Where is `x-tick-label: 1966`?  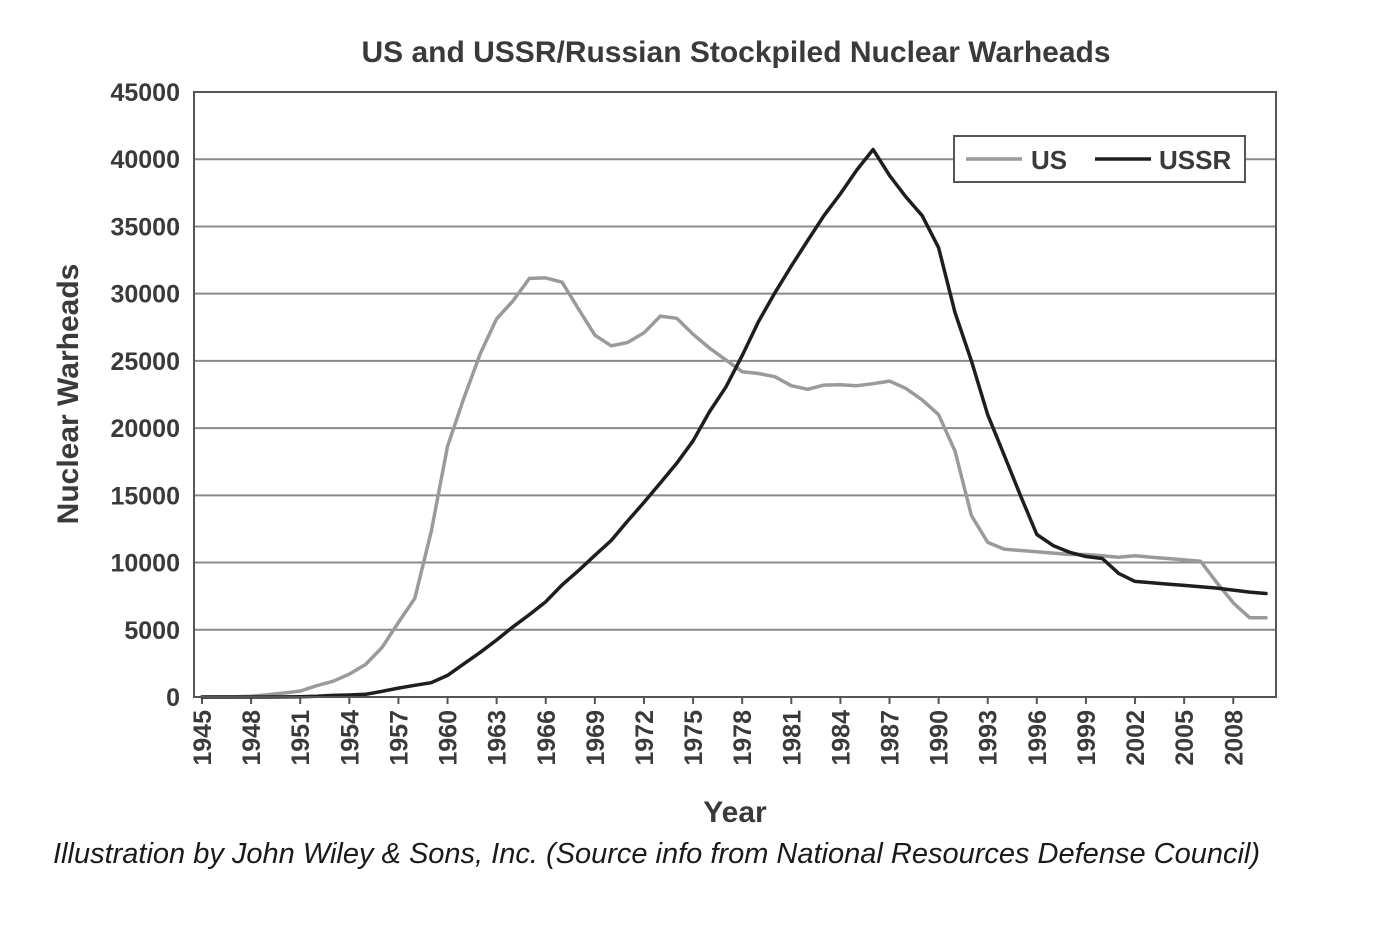 x-tick-label: 1966 is located at coordinates (547, 738).